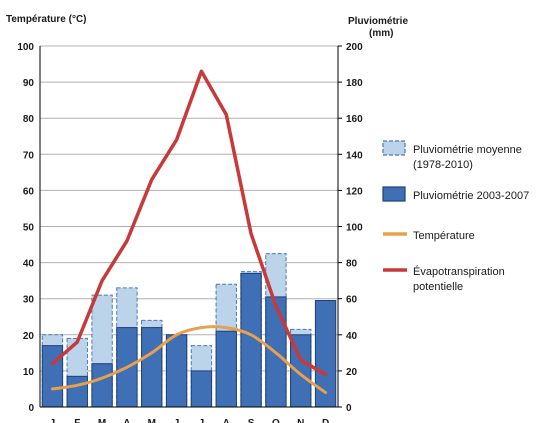  I want to click on left-tick-label: 20, so click(29, 336).